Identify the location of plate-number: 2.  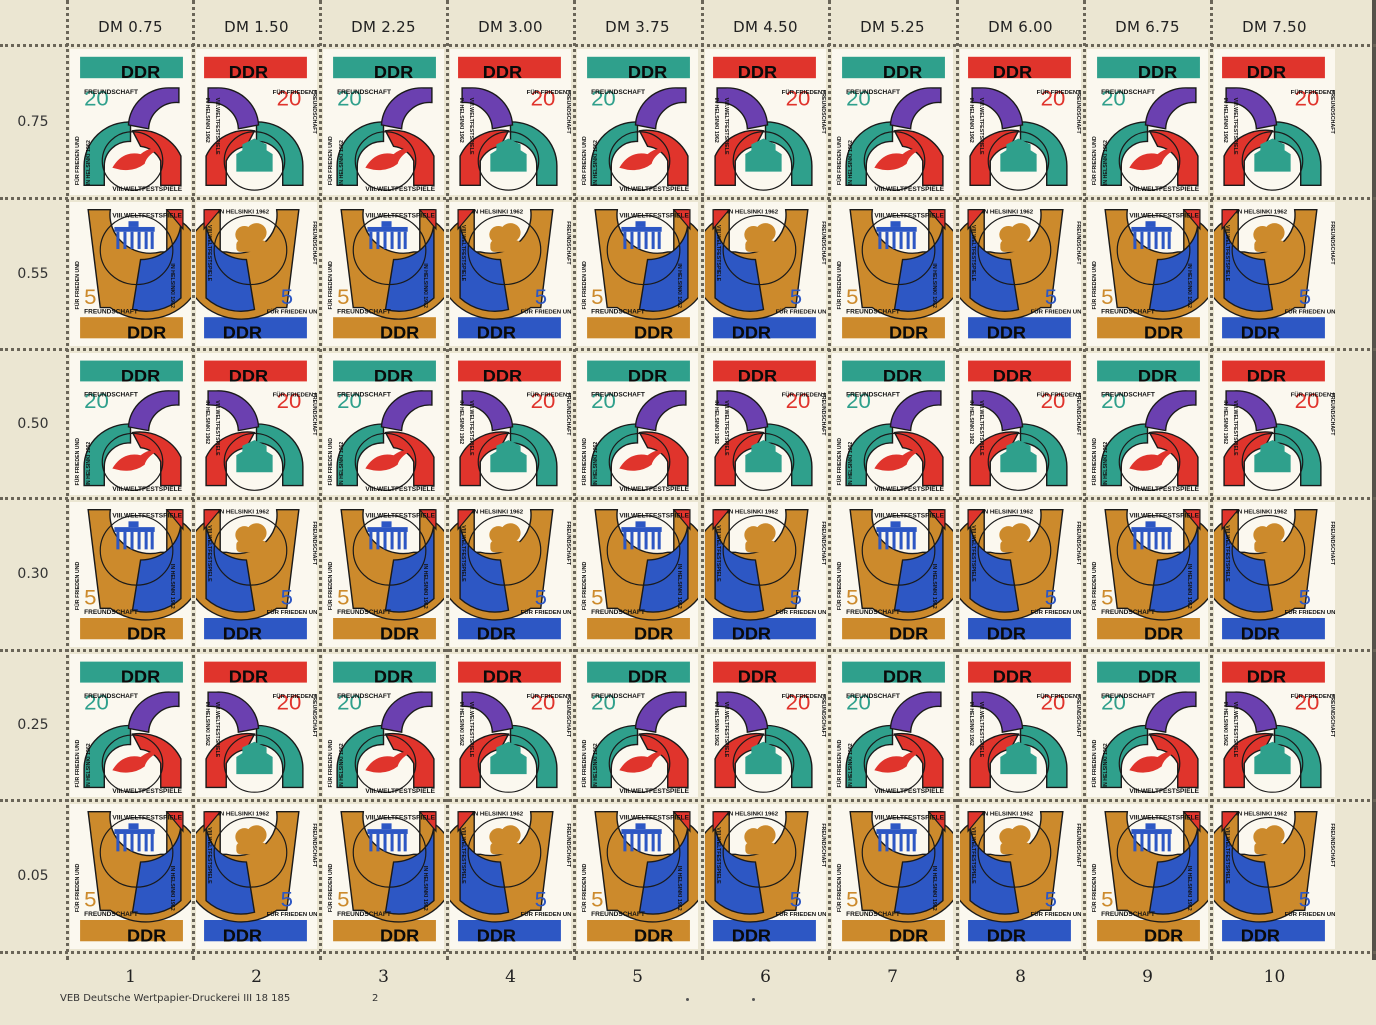
(375, 998).